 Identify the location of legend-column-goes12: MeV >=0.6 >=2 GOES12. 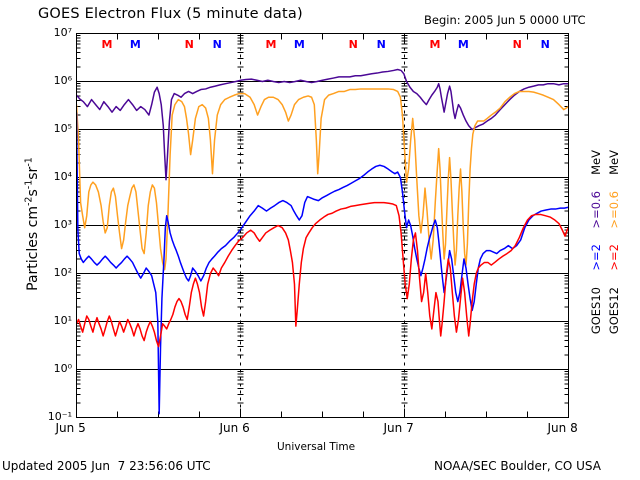
(615, 250).